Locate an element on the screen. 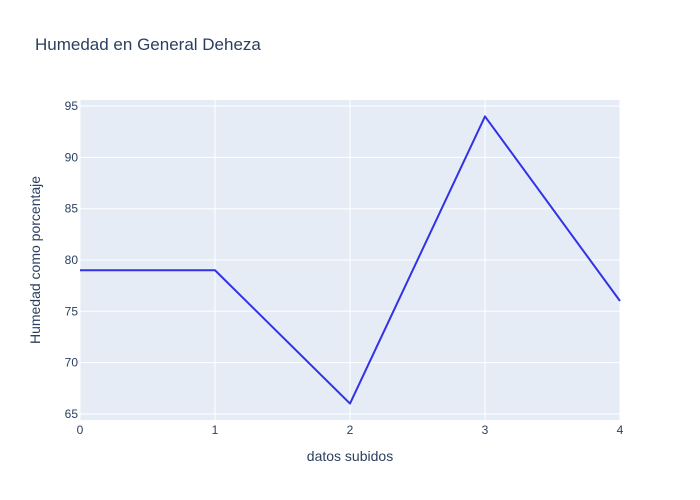 This screenshot has width=700, height=500. y-axis-label: Humedad como porcentaje is located at coordinates (35, 260).